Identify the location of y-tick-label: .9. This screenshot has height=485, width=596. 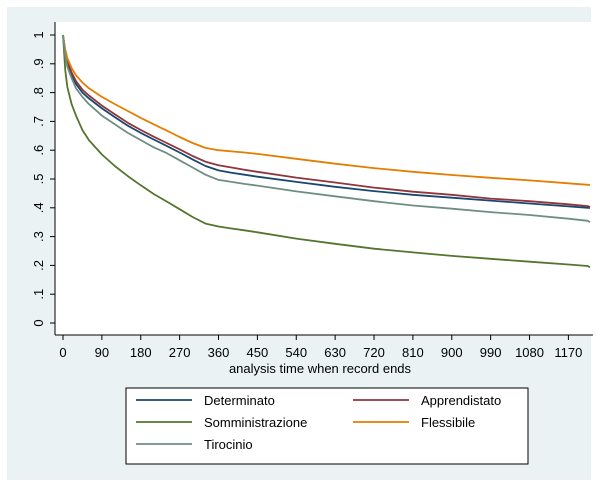
(38, 63).